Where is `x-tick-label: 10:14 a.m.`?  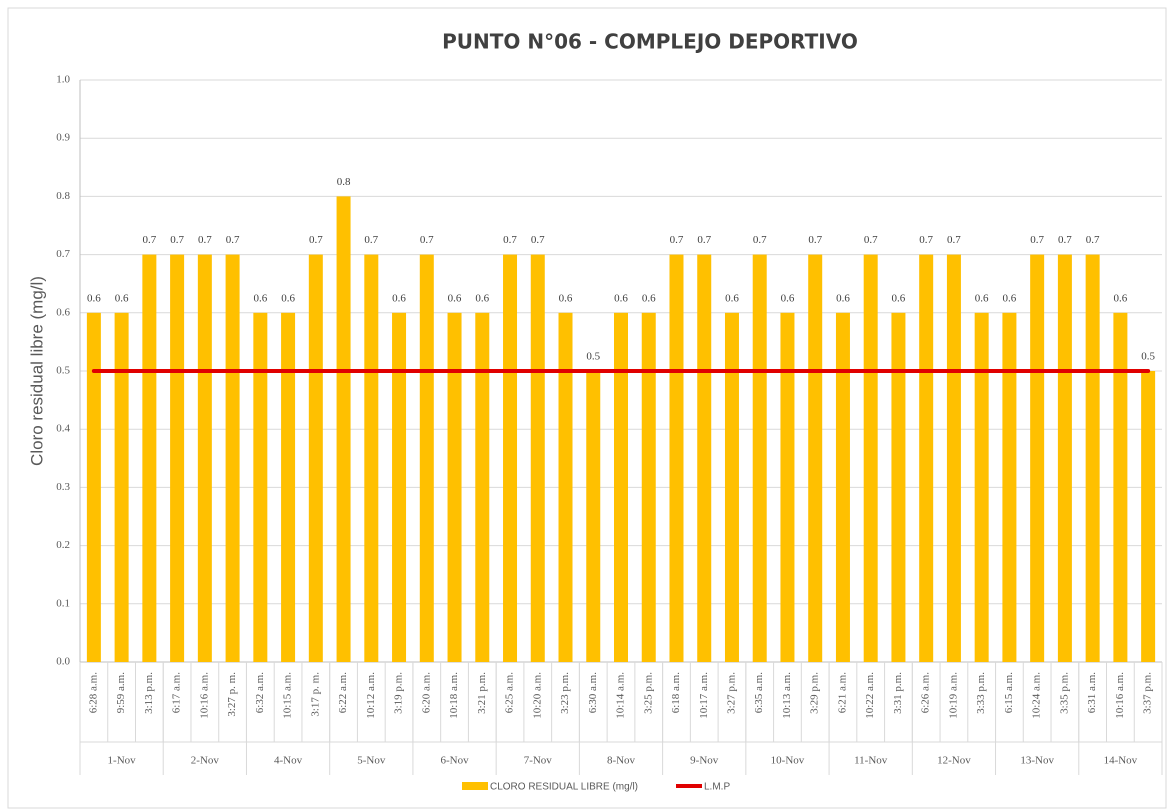
x-tick-label: 10:14 a.m. is located at coordinates (621, 695).